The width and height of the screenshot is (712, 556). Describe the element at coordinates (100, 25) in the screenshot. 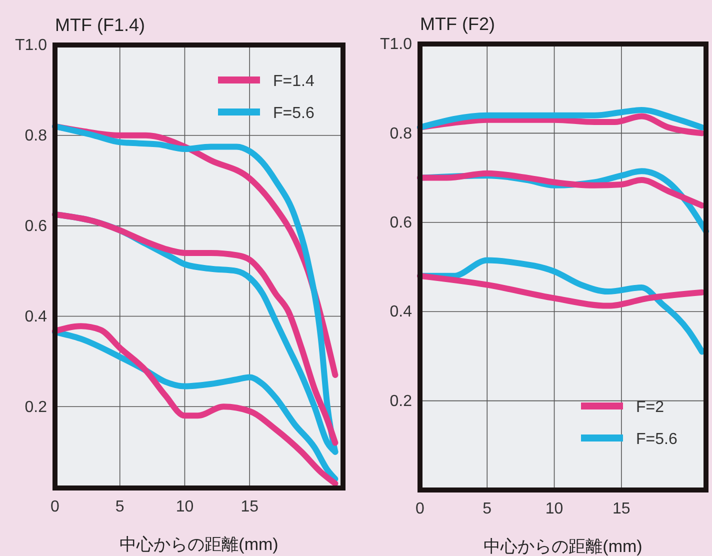

I see `chart-title: MTF (F1.4)` at that location.